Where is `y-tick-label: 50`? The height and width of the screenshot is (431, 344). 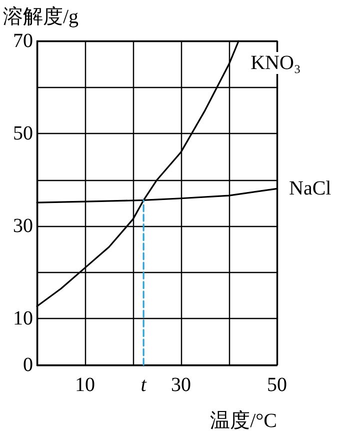
y-tick-label: 50 is located at coordinates (23, 133).